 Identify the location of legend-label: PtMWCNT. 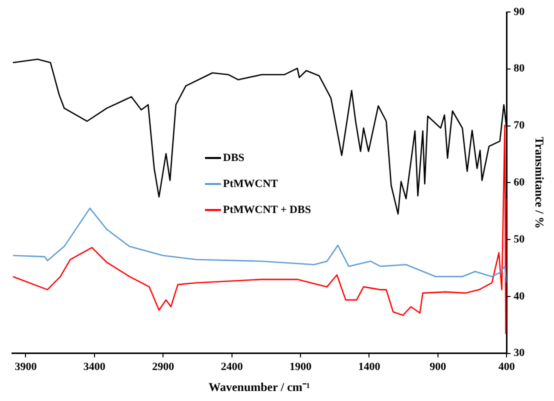
(250, 184).